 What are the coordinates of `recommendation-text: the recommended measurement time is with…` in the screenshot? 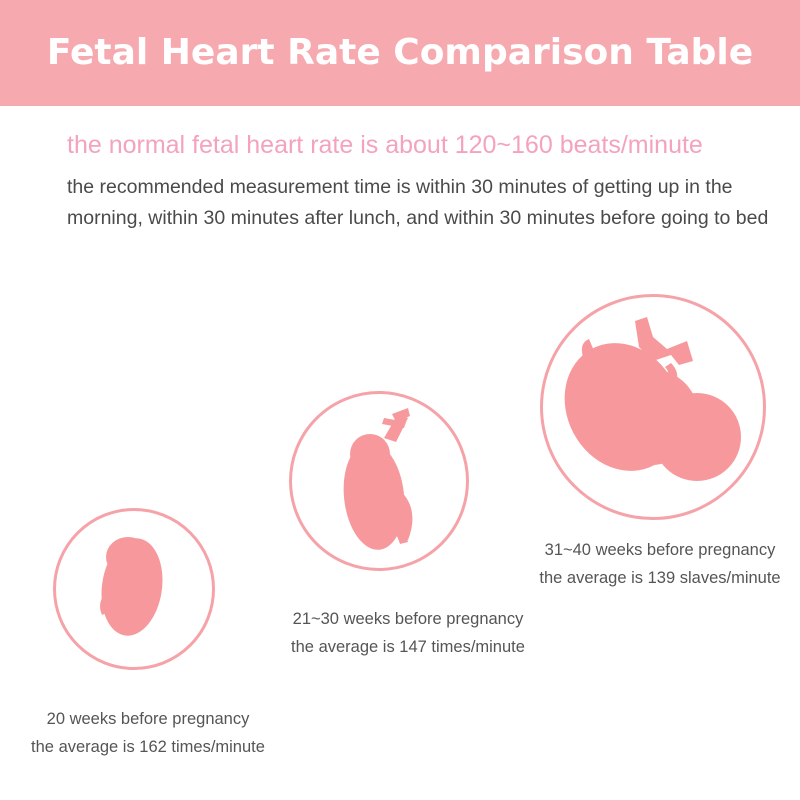 It's located at (418, 202).